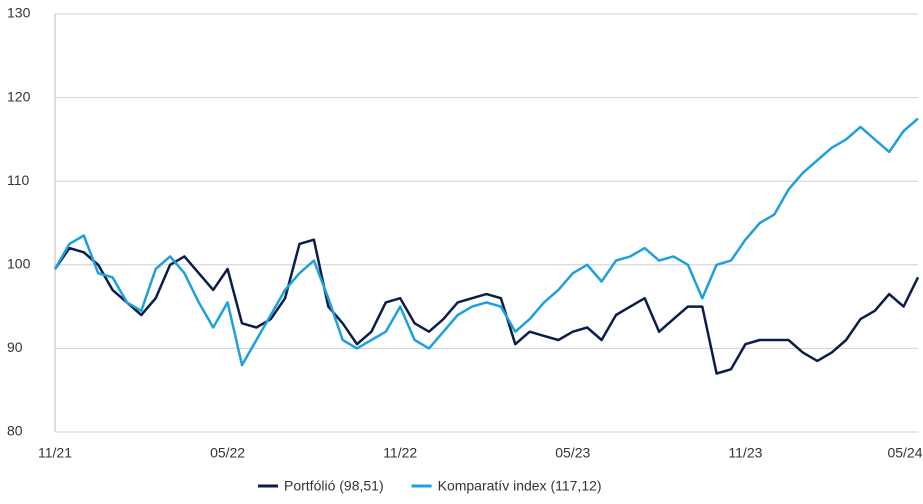  I want to click on legend-label: Komparatív index (117,12), so click(520, 486).